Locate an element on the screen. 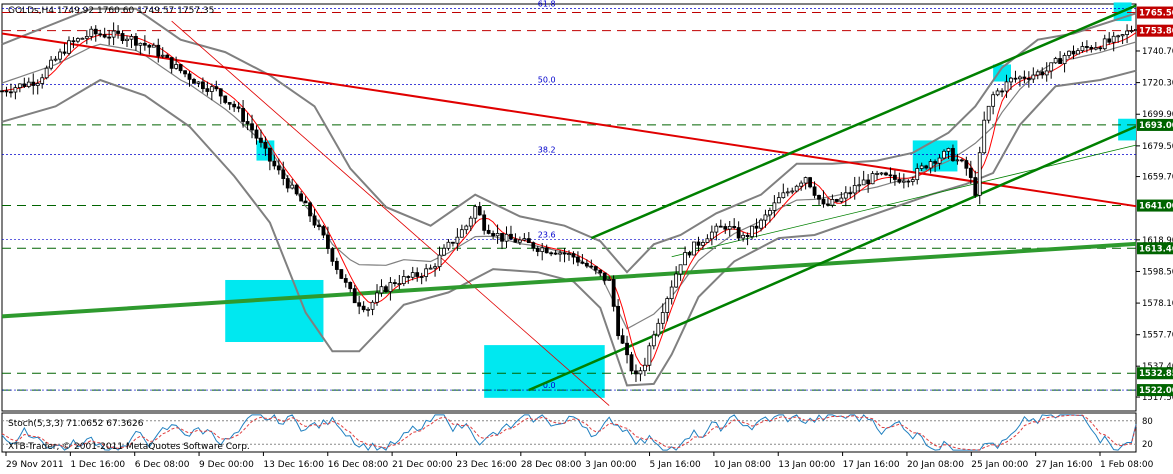 Image resolution: width=1173 pixels, height=474 pixels. fibonacci-level-label: 38.2 is located at coordinates (547, 149).